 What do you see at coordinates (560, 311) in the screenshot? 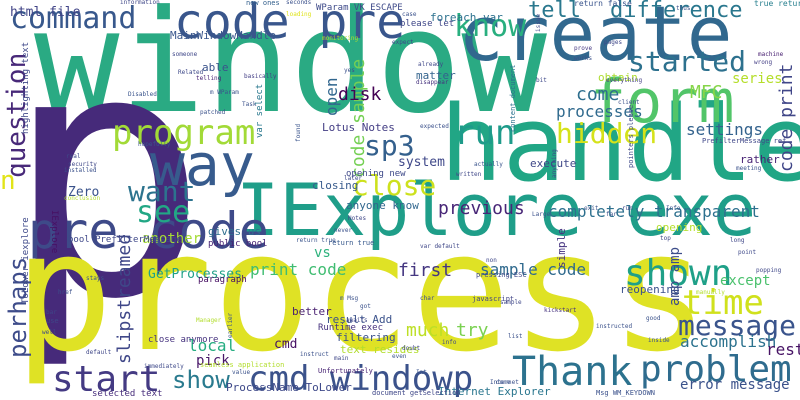
I see `cloud-word: kickstart` at bounding box center [560, 311].